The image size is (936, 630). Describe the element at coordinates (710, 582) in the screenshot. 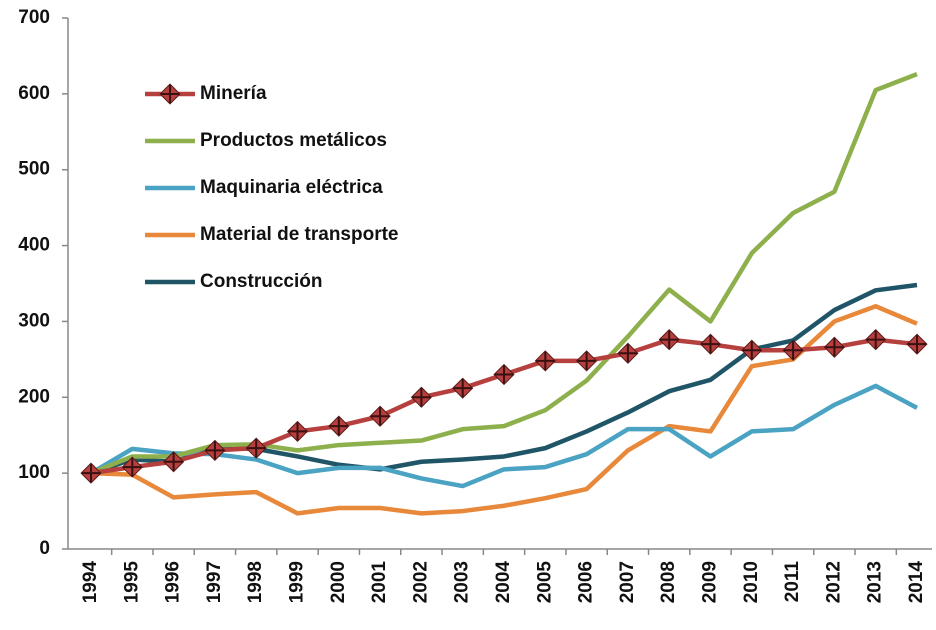

I see `x-tick-label: 2009` at that location.